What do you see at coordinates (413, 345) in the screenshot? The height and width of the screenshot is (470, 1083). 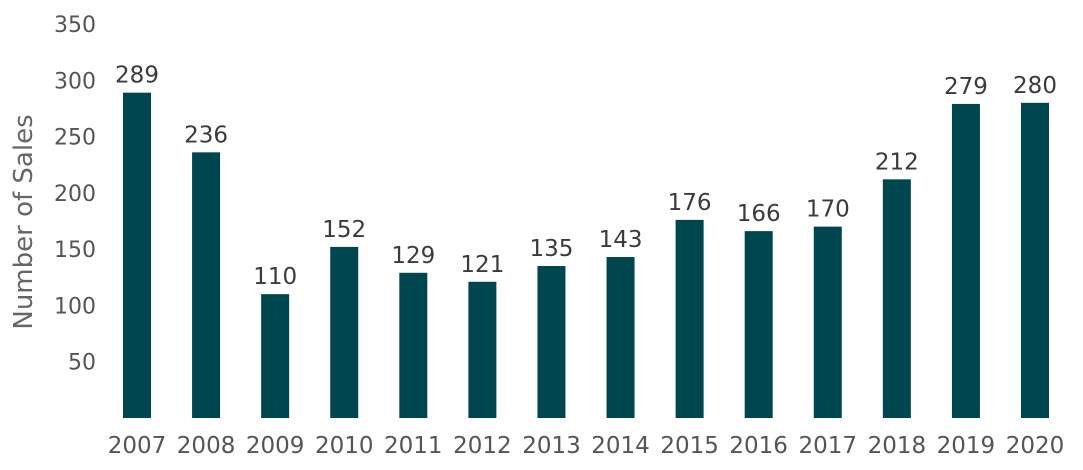 I see `bar-2011` at bounding box center [413, 345].